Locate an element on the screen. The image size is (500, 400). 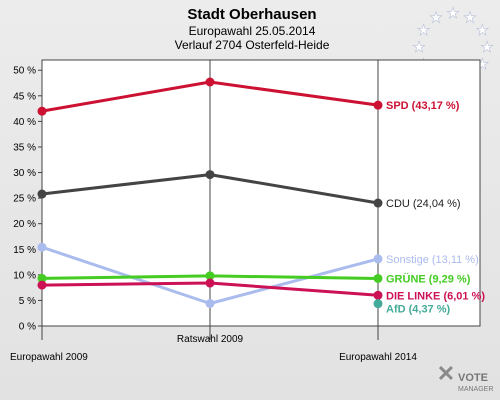
series-end-label: AfD (4,37 %) is located at coordinates (418, 309).